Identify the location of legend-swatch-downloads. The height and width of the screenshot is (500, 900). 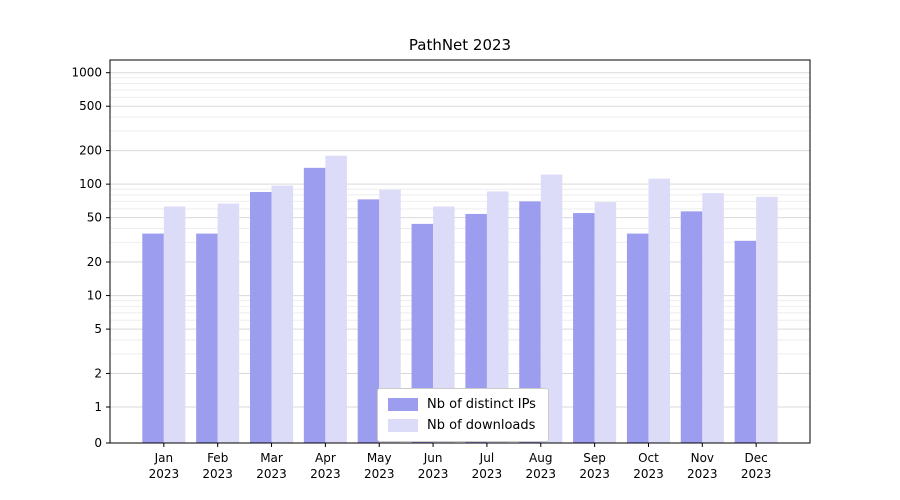
(403, 425).